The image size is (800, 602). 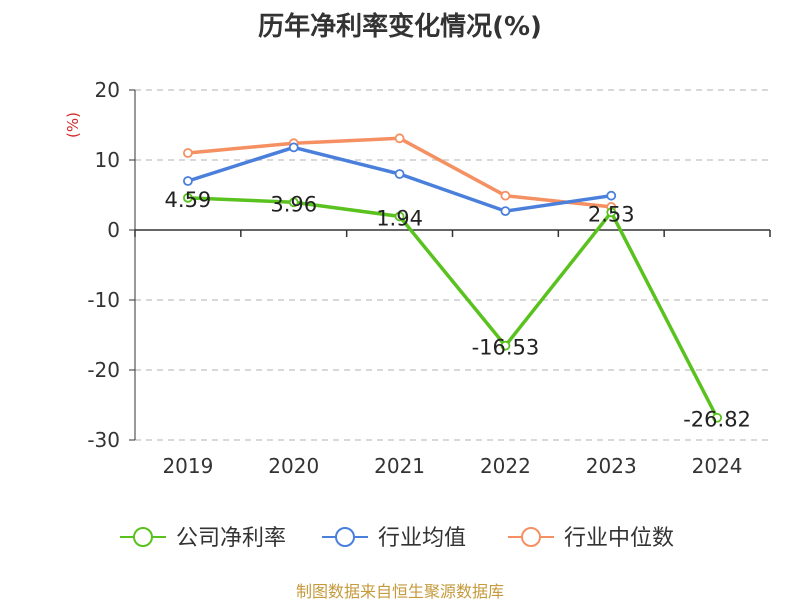 What do you see at coordinates (505, 466) in the screenshot?
I see `x-tick-label: 2022` at bounding box center [505, 466].